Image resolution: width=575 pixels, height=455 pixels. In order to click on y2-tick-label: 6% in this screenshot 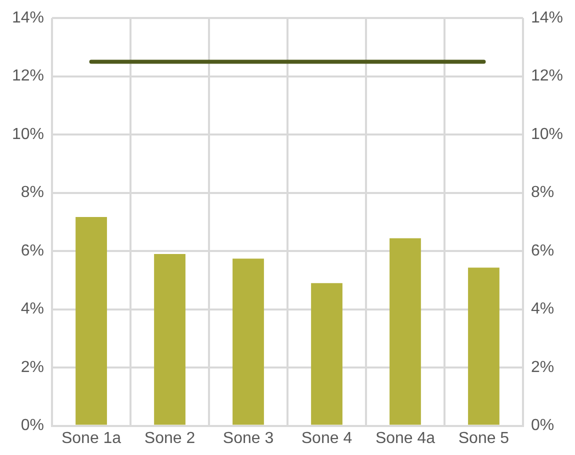, I will do `click(542, 251)`.